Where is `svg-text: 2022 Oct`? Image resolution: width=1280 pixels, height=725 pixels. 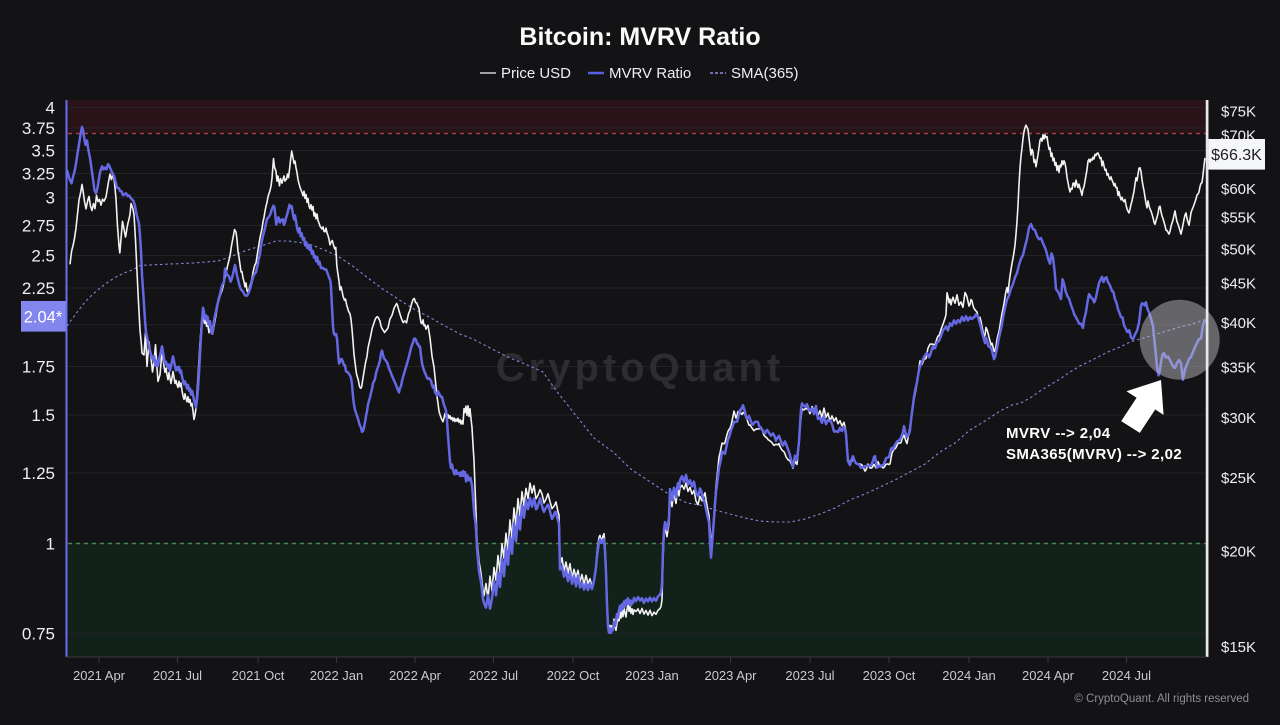 svg-text: 2022 Oct is located at coordinates (573, 675).